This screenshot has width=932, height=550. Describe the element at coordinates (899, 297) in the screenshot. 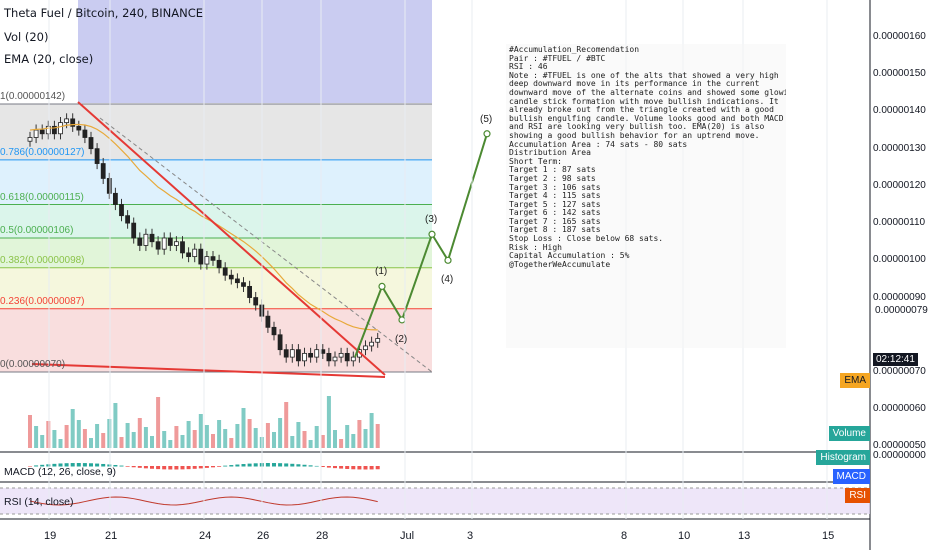

I see `price-tick-label: 0.00000090` at that location.